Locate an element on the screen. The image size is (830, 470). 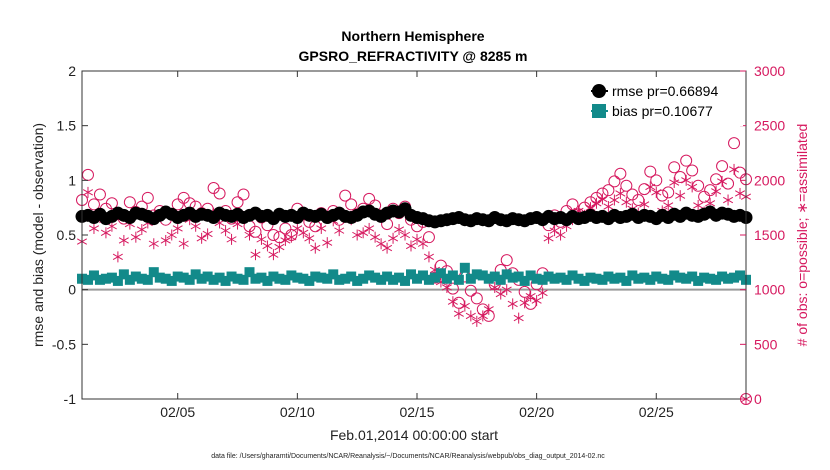
legend-bias-label: bias pr=0.10677 is located at coordinates (662, 111).